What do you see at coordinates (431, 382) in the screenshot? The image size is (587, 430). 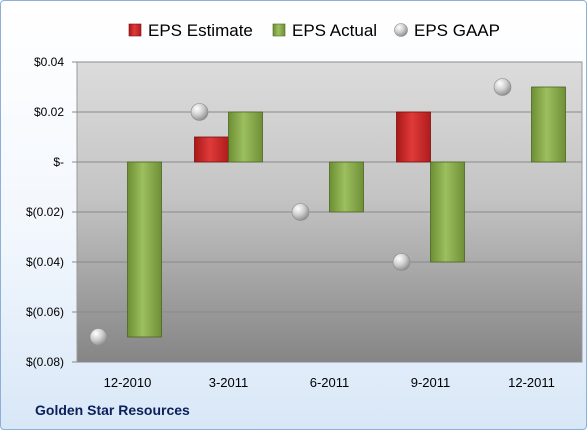 I see `x-tick-label: 9-2011` at bounding box center [431, 382].